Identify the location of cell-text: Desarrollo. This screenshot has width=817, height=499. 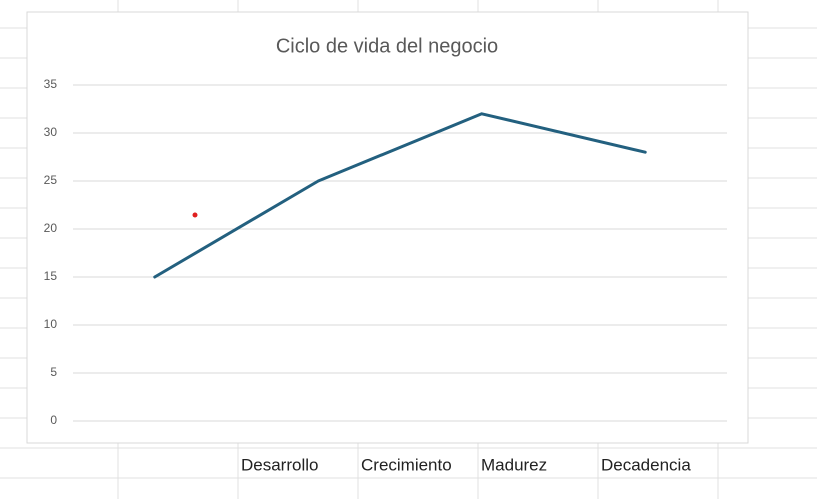
(279, 464).